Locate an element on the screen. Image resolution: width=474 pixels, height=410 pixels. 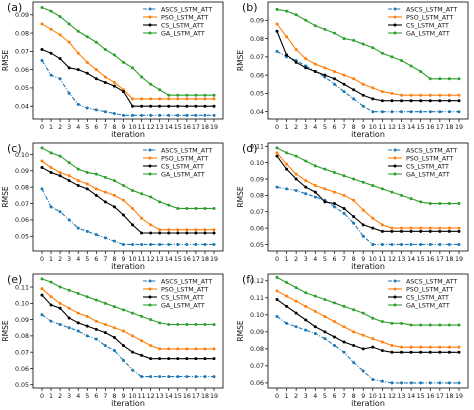
series-pso-lstm-att is located at coordinates (128, 319).